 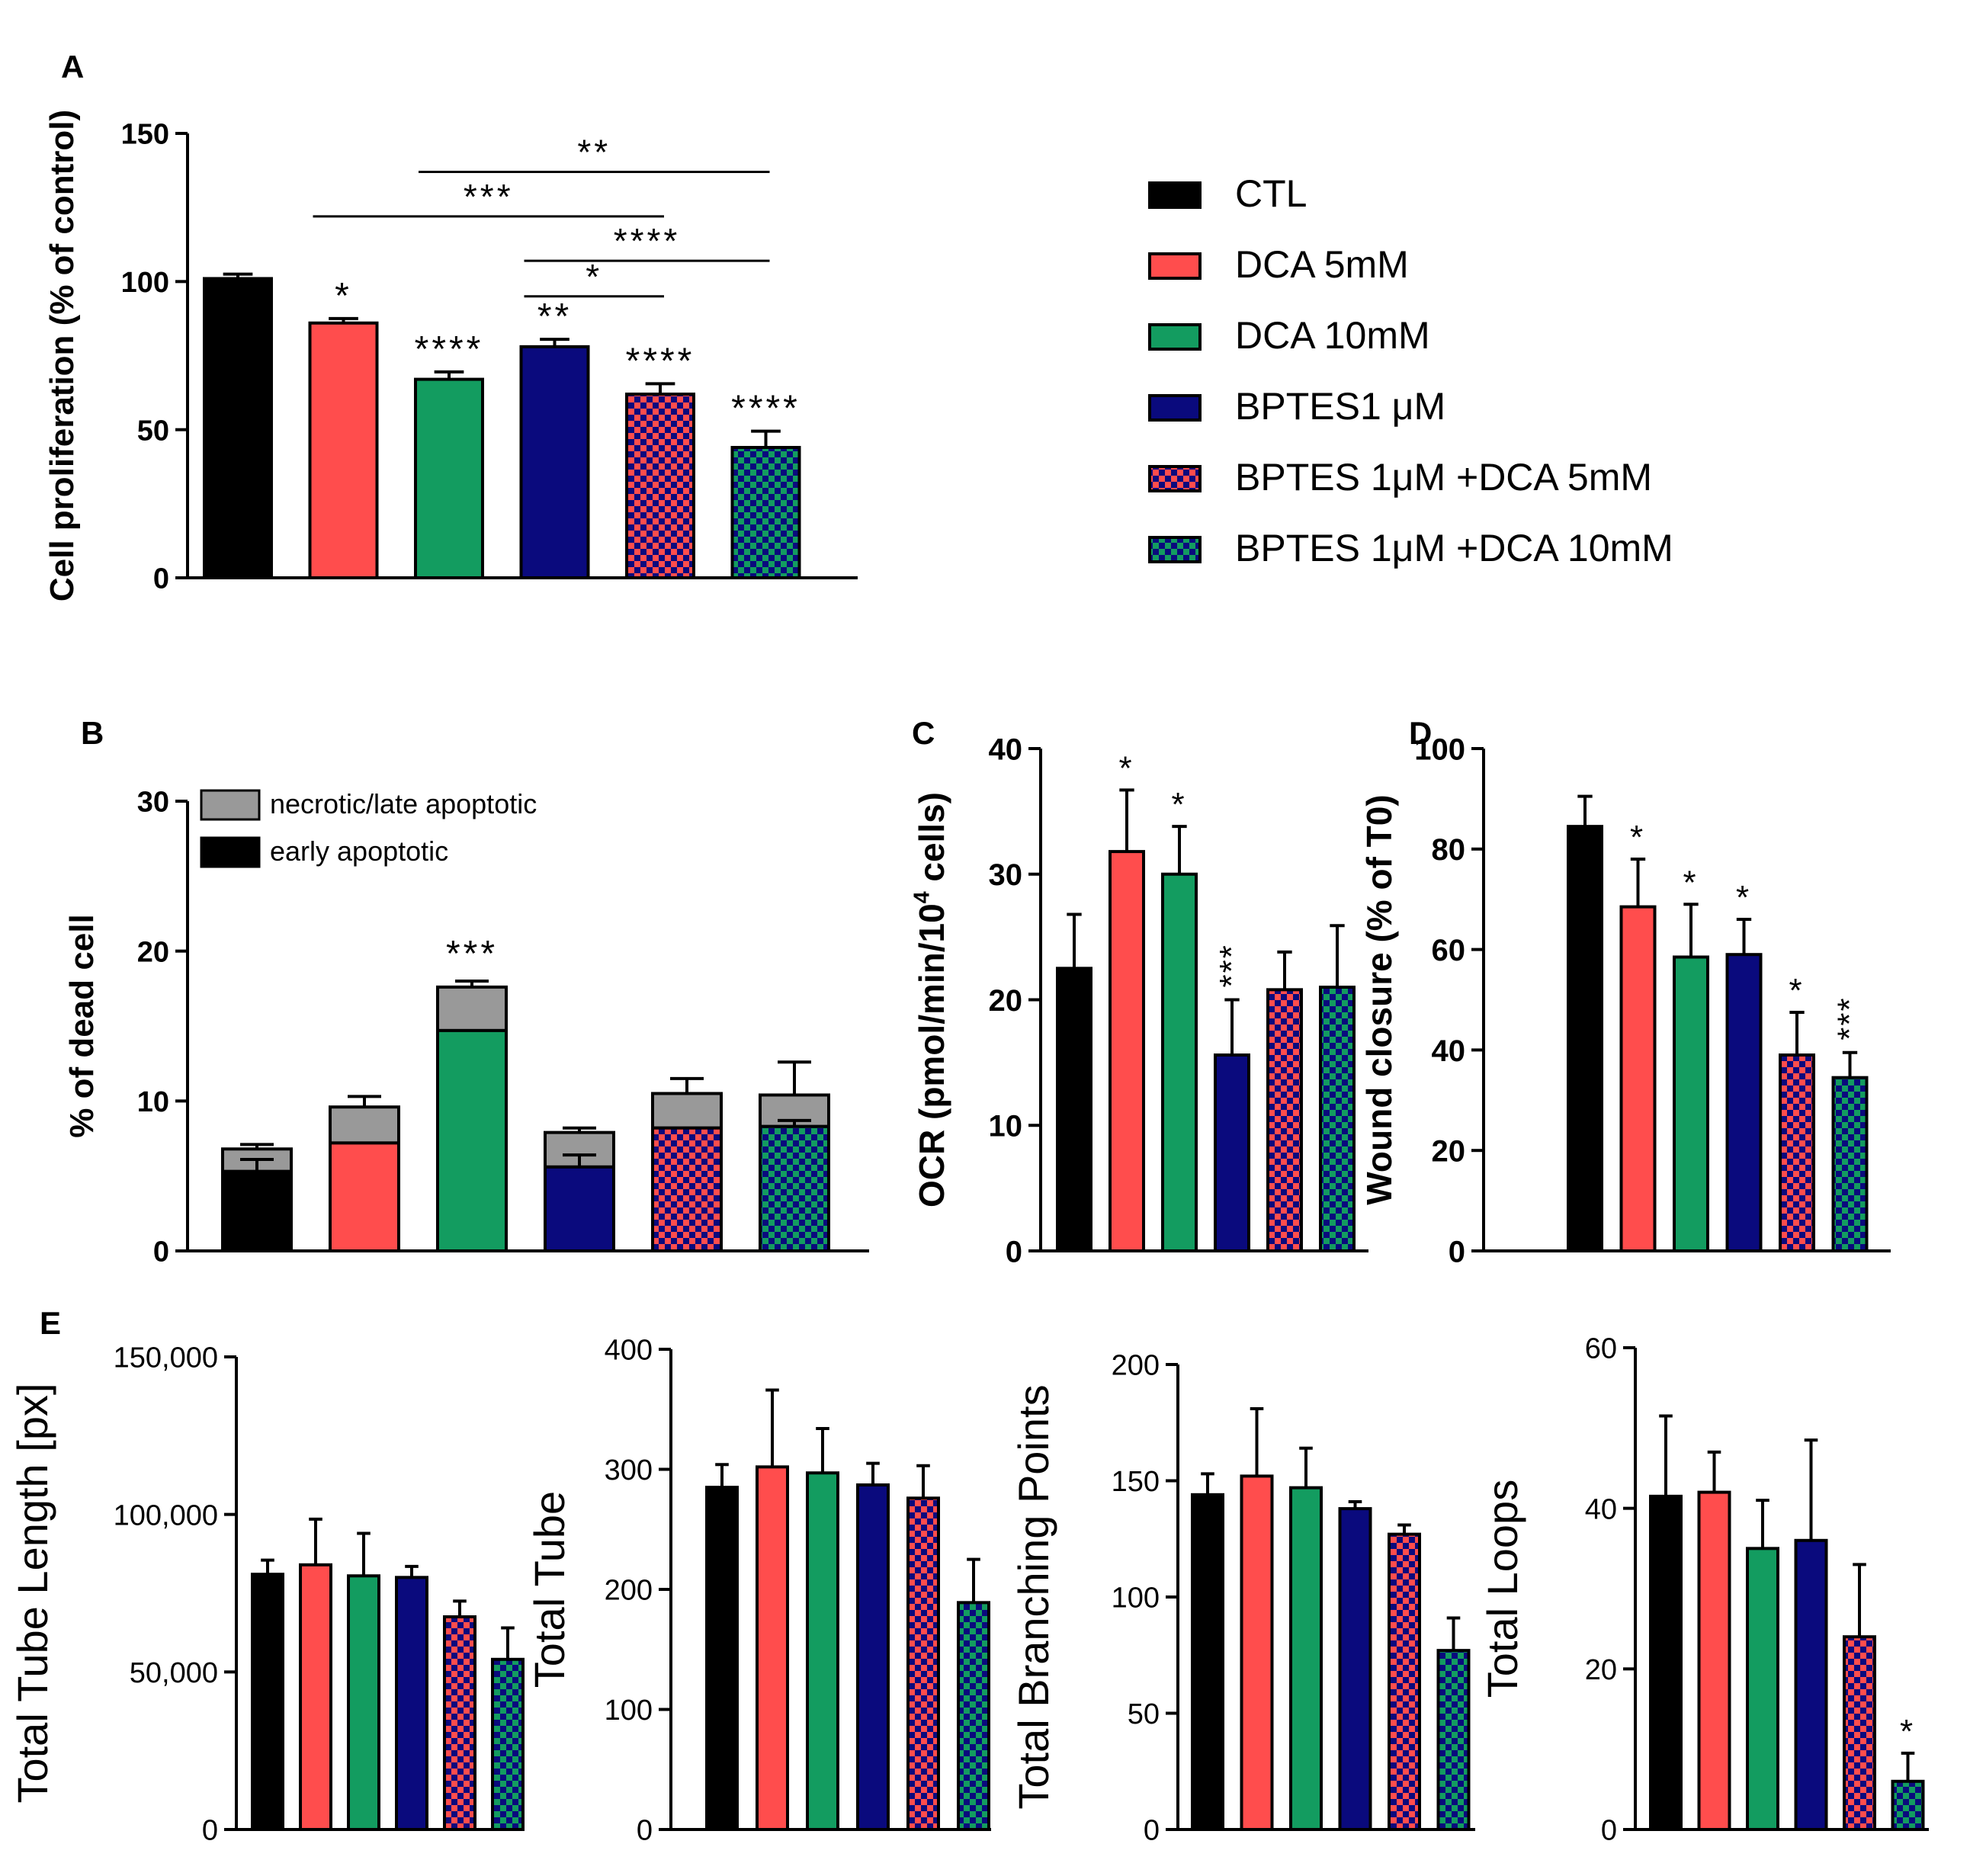 What do you see at coordinates (368, 828) in the screenshot?
I see `panel-b-legend: necrotic/late apoptotic early apoptotic` at bounding box center [368, 828].